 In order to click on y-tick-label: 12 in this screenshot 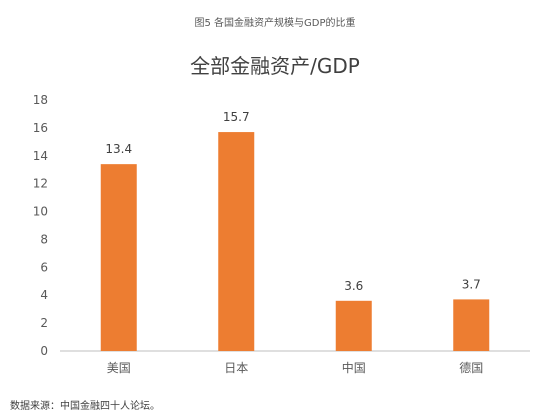, I will do `click(40, 184)`.